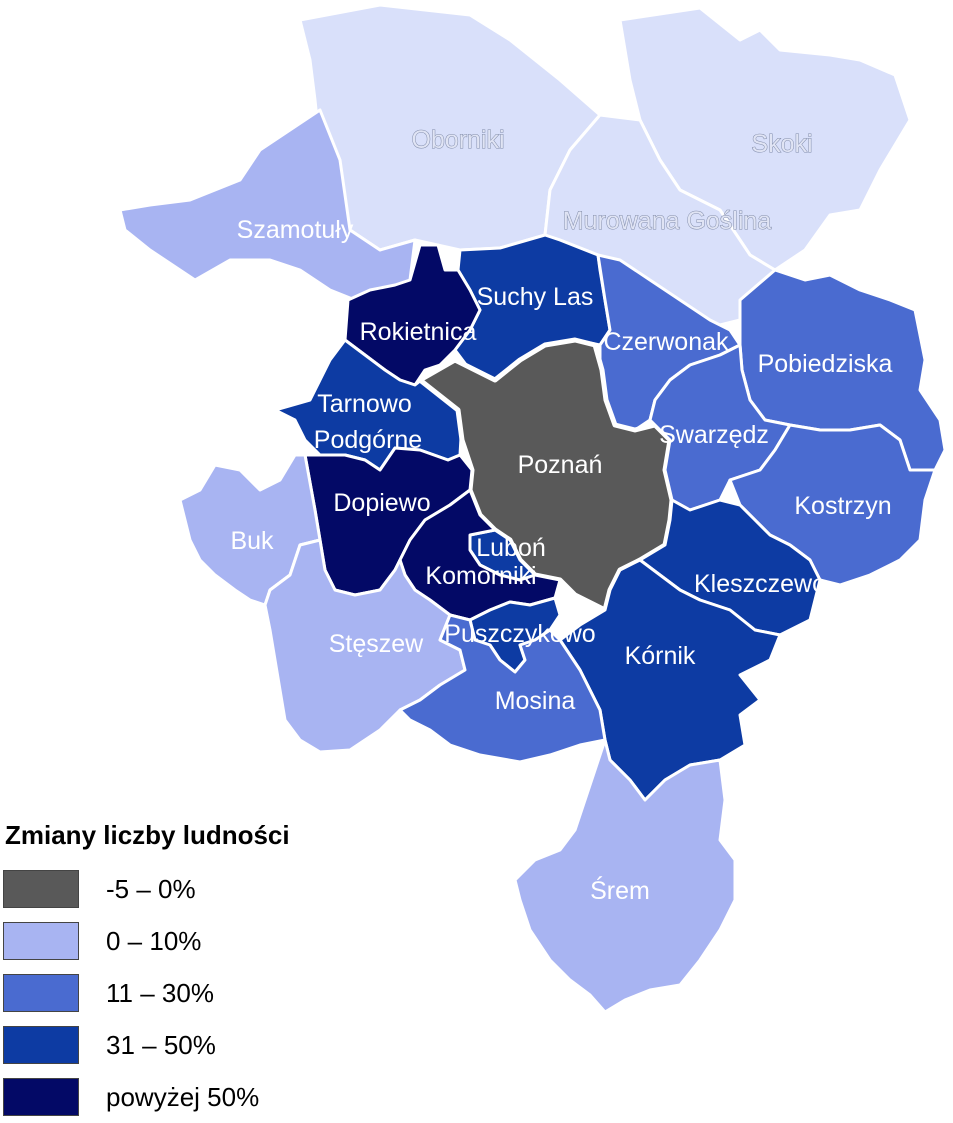 The height and width of the screenshot is (1123, 953). I want to click on legend-label: powyżej 50%, so click(183, 1096).